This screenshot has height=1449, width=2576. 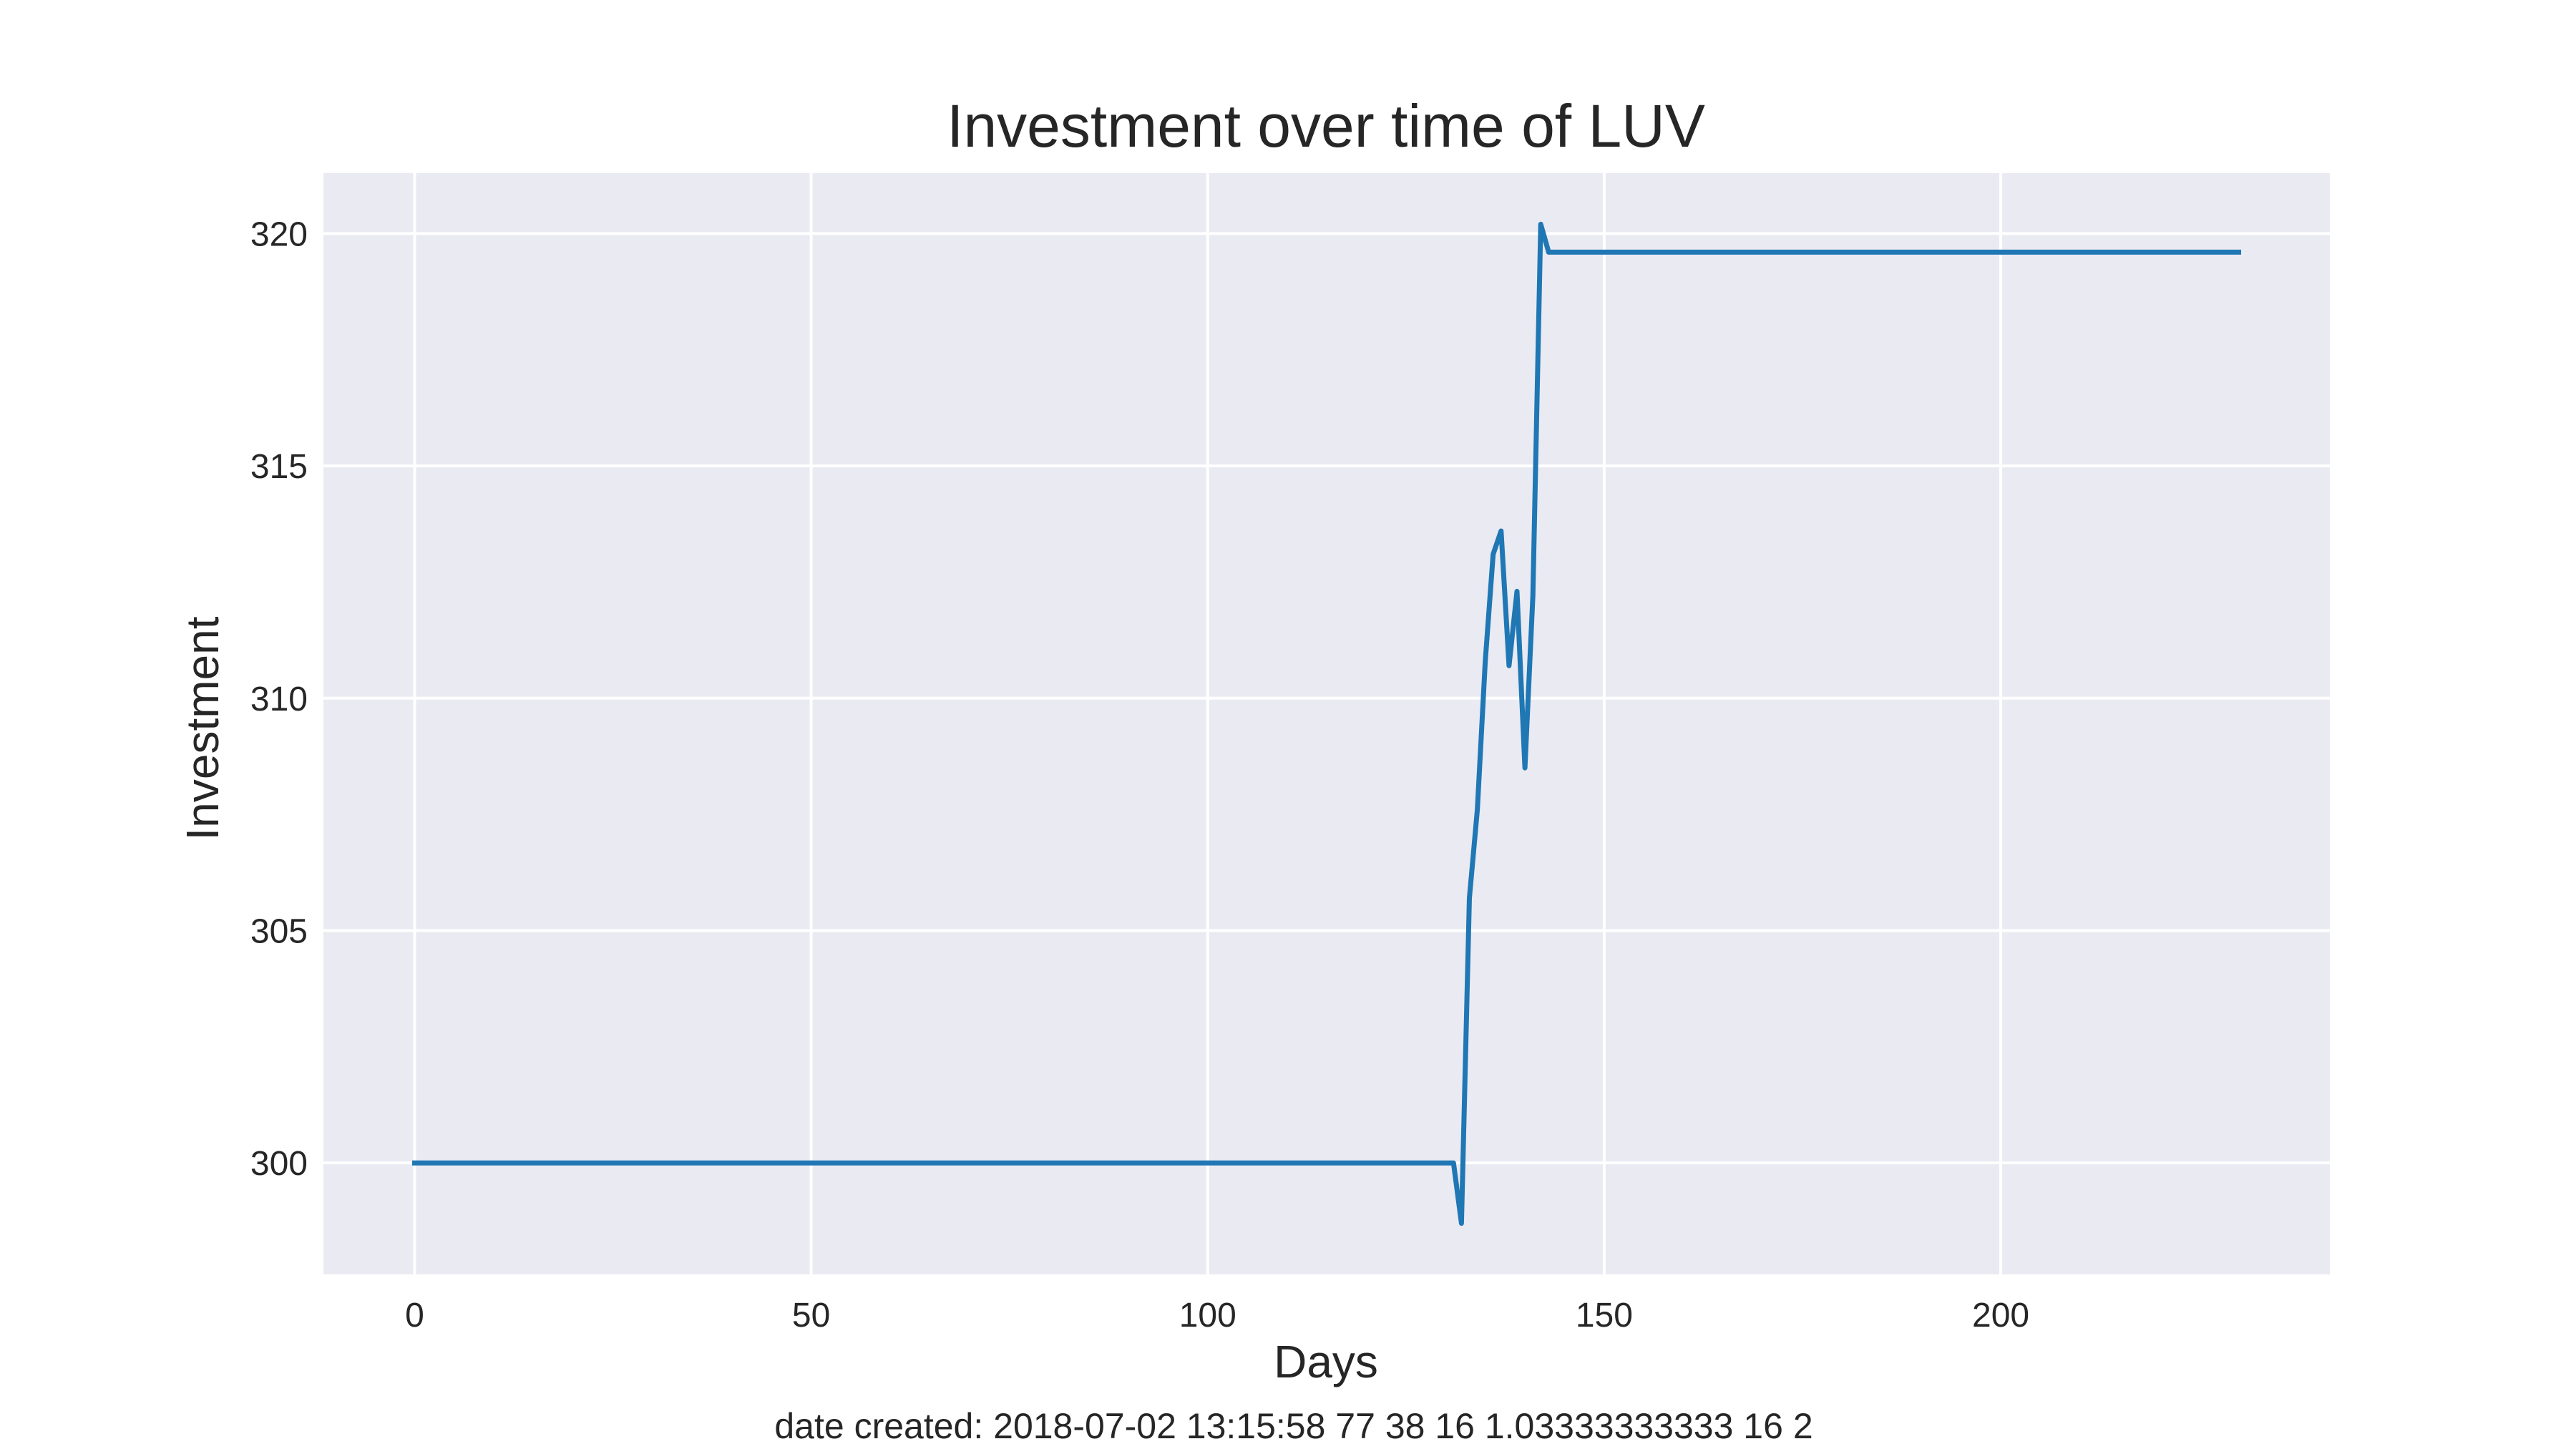 What do you see at coordinates (279, 931) in the screenshot?
I see `y-tick-label: 305` at bounding box center [279, 931].